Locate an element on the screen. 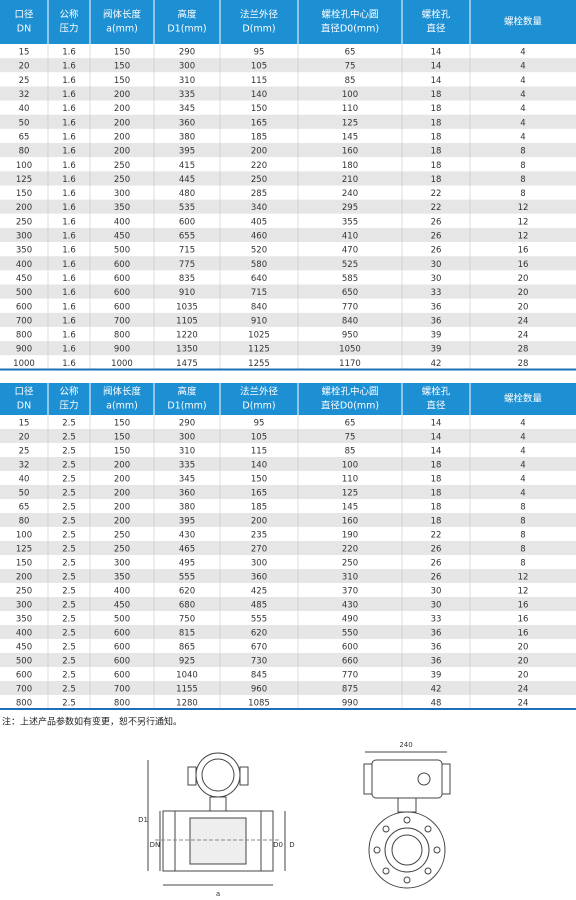 The image size is (576, 900). table-cell: 655 is located at coordinates (187, 237).